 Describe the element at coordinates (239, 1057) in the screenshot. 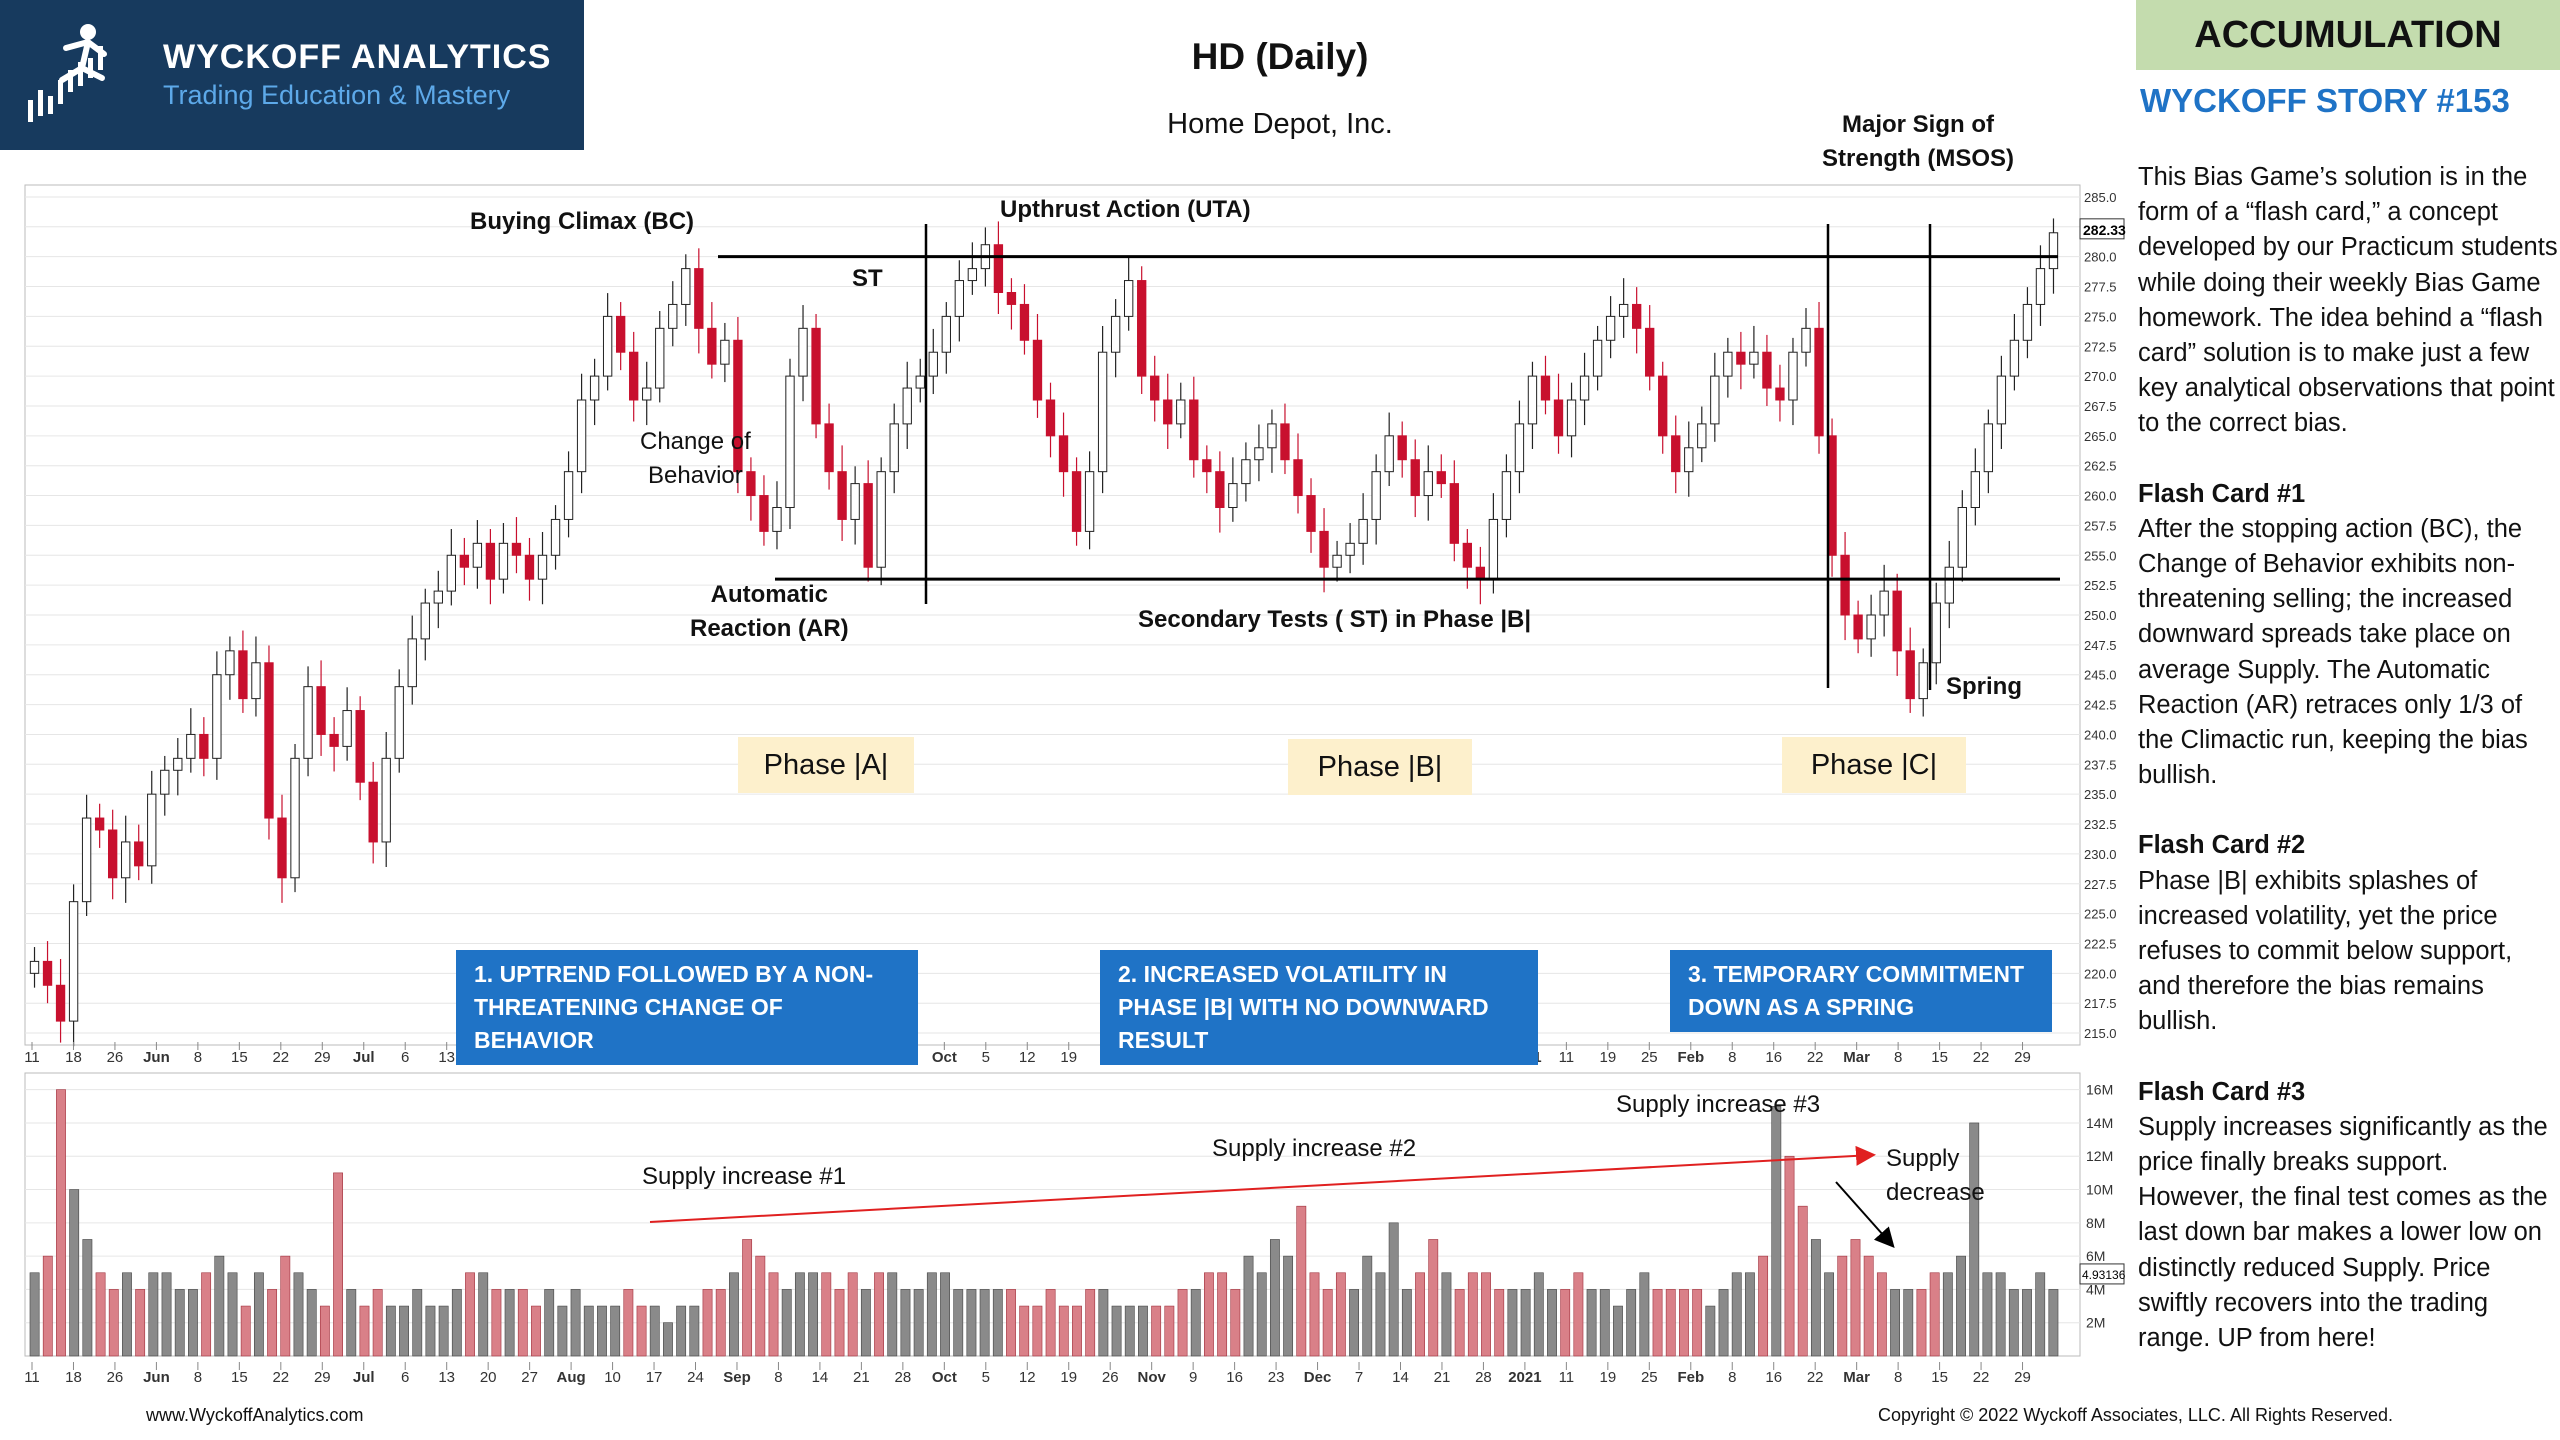

I see `x-tick-label: 15` at that location.